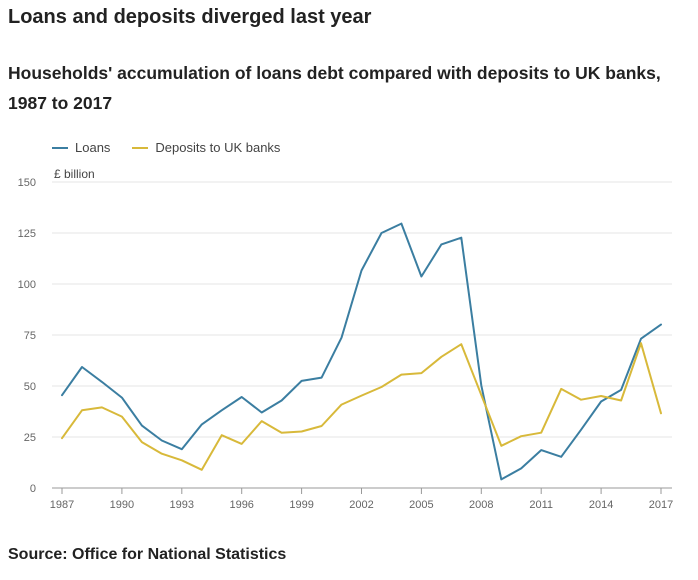  Describe the element at coordinates (74, 174) in the screenshot. I see `y-axis-label: £ billion` at that location.